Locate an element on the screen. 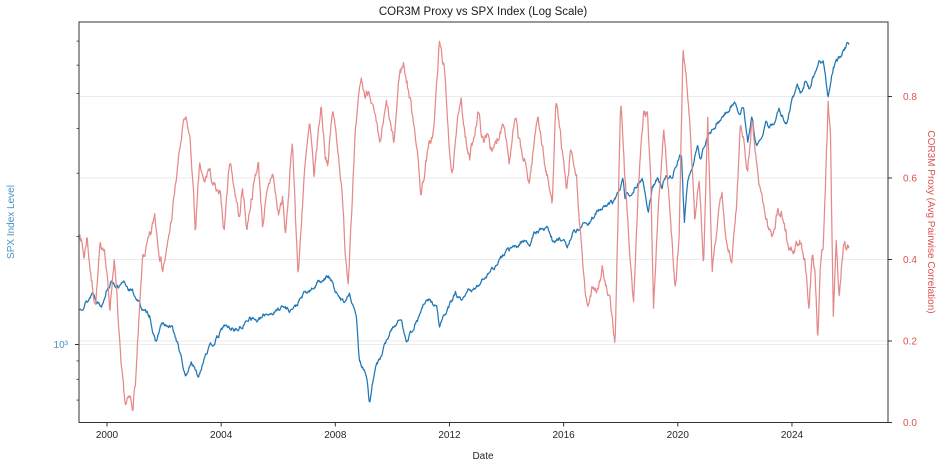 Image resolution: width=936 pixels, height=468 pixels. left-tick-label: 10³ is located at coordinates (61, 345).